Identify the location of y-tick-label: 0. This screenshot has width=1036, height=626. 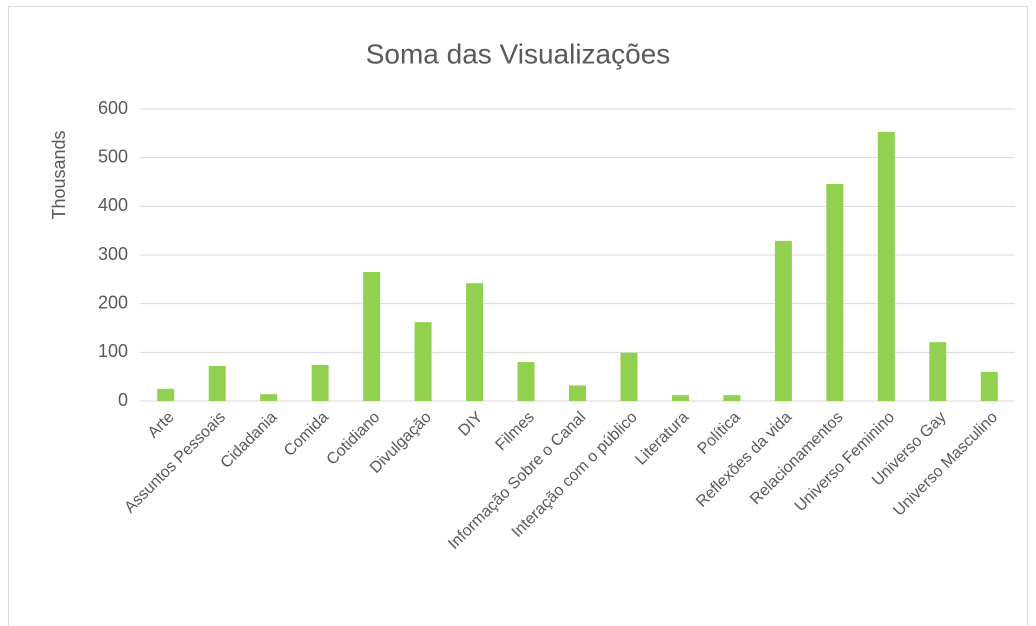
(123, 400).